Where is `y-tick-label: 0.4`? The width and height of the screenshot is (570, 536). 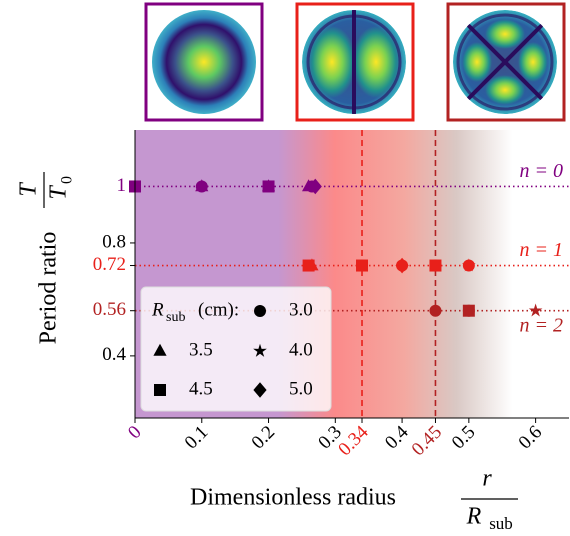
y-tick-label: 0.4 is located at coordinates (114, 354).